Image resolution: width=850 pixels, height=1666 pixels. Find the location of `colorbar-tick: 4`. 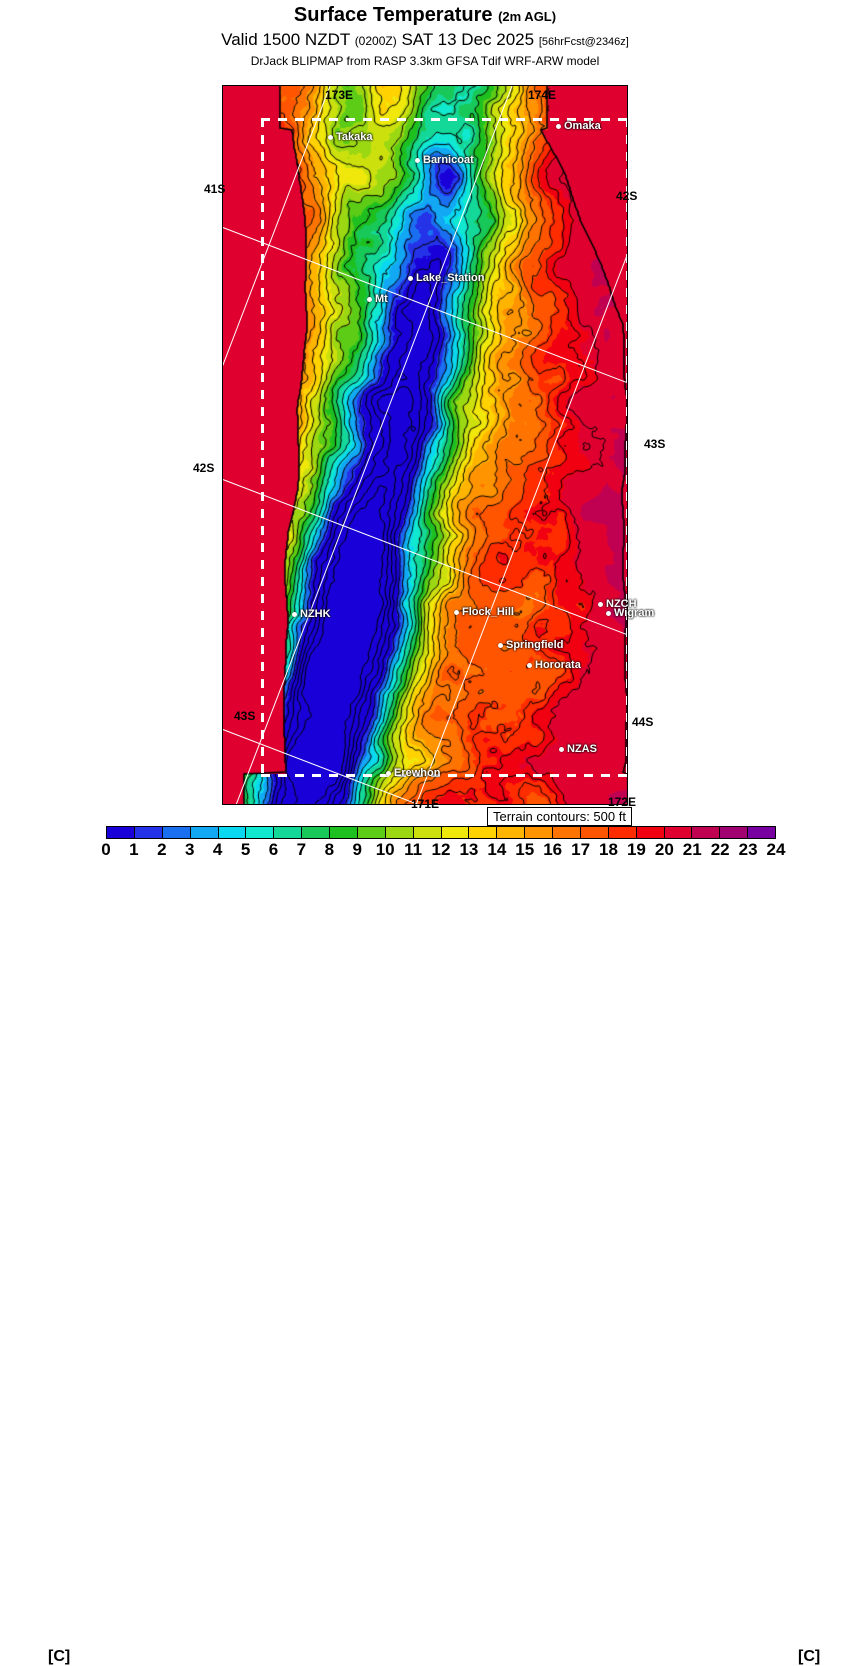

colorbar-tick: 4 is located at coordinates (217, 849).